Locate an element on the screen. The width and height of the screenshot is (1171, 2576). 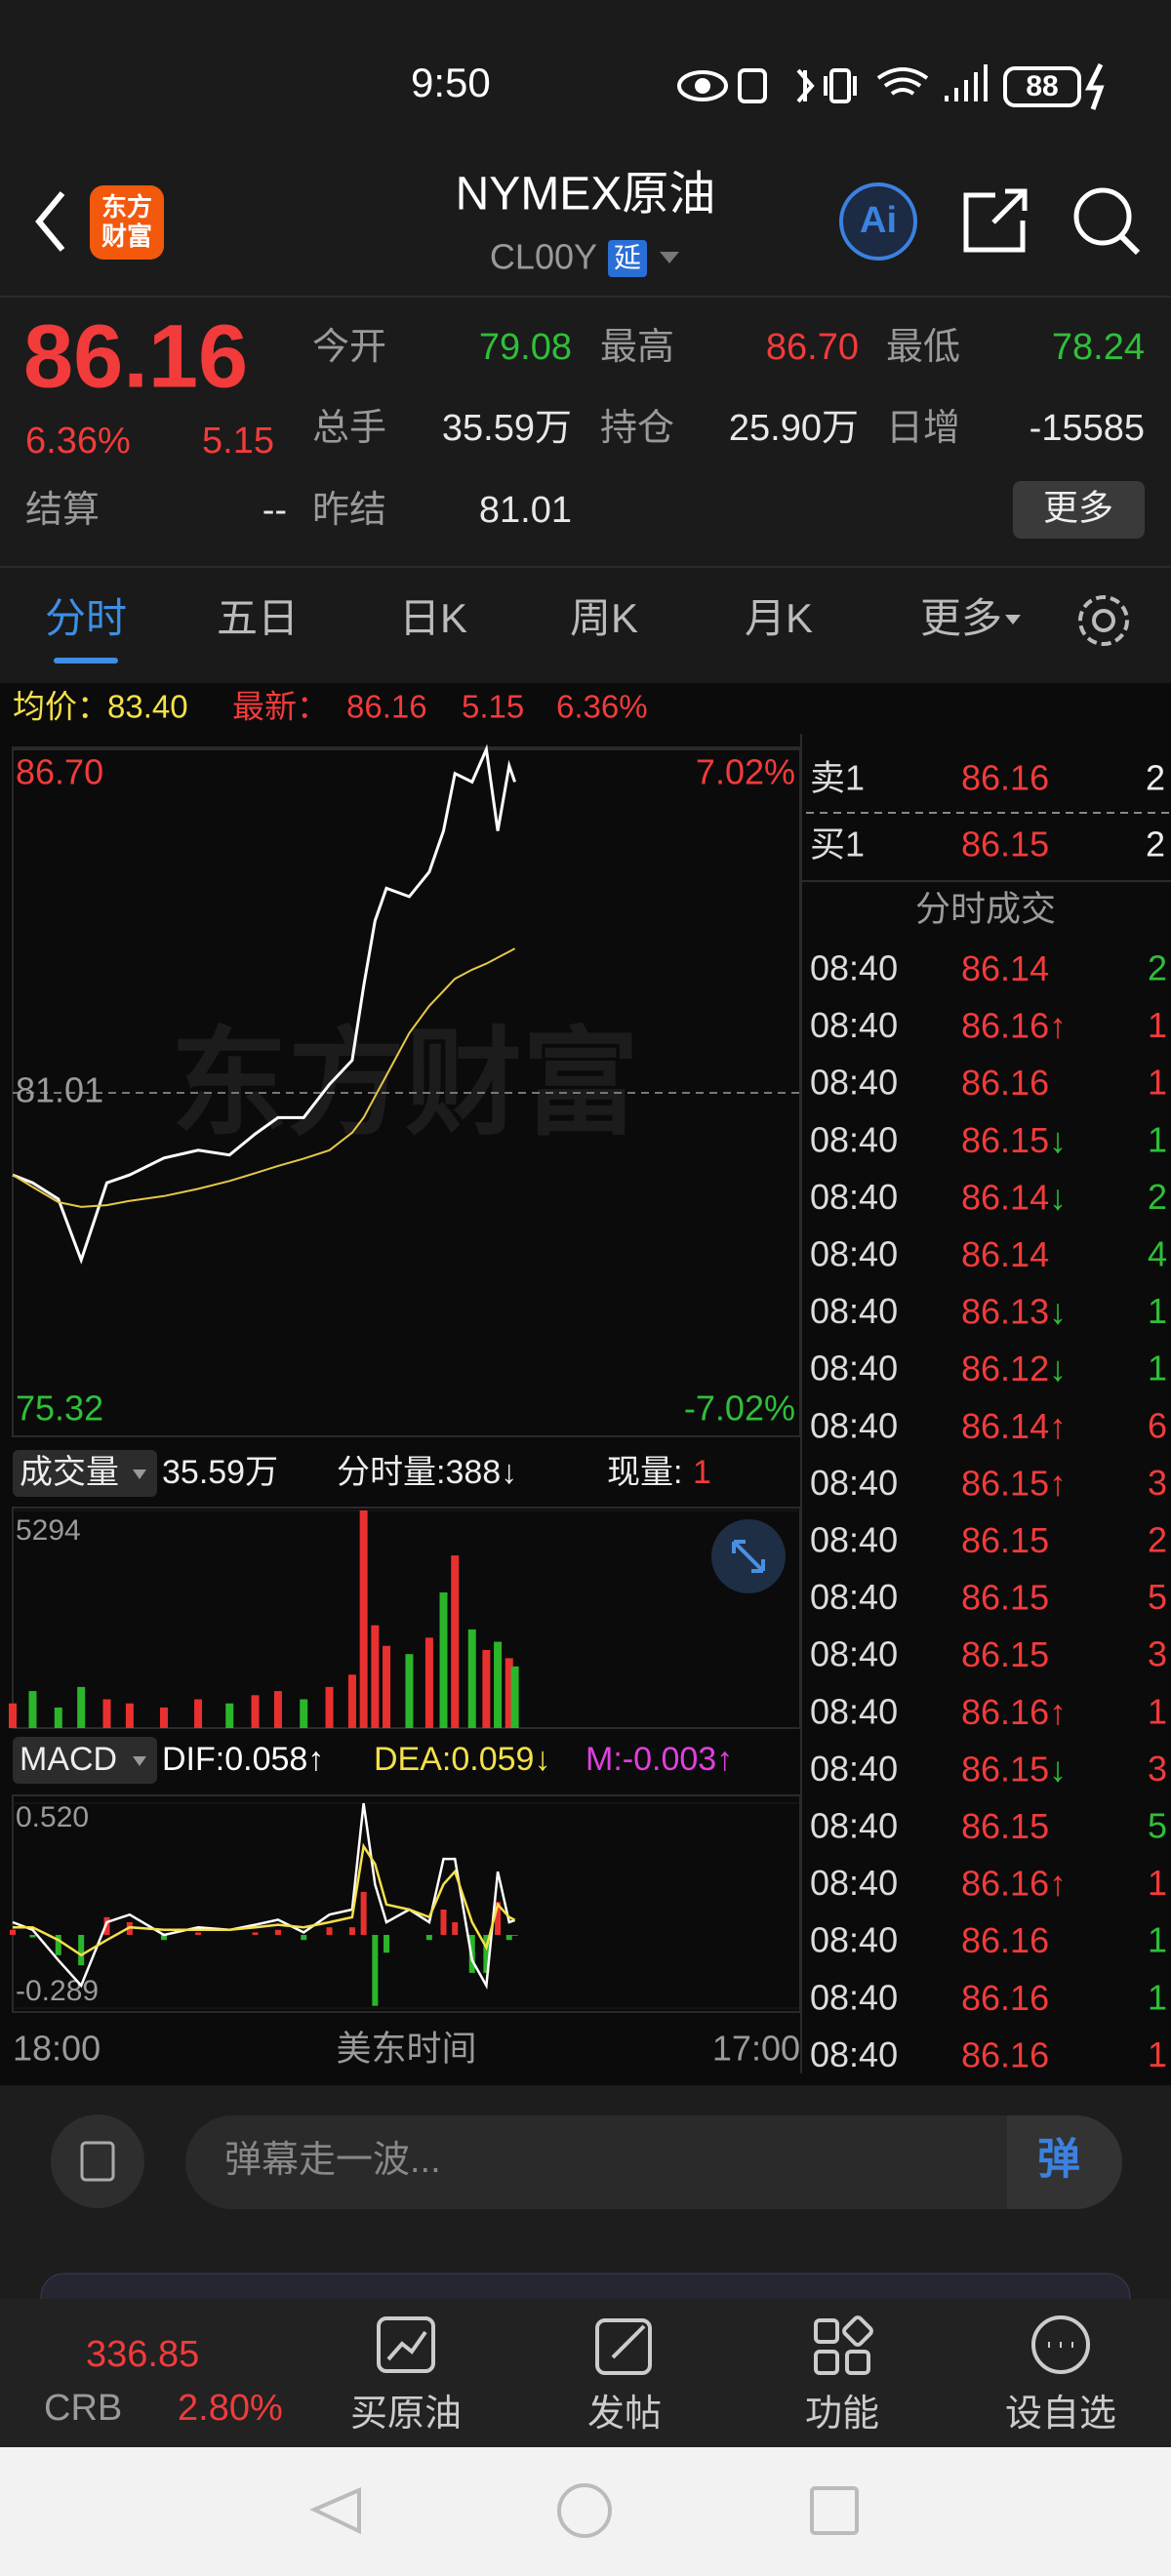
trade-price: 86.12↓ is located at coordinates (1014, 1368).